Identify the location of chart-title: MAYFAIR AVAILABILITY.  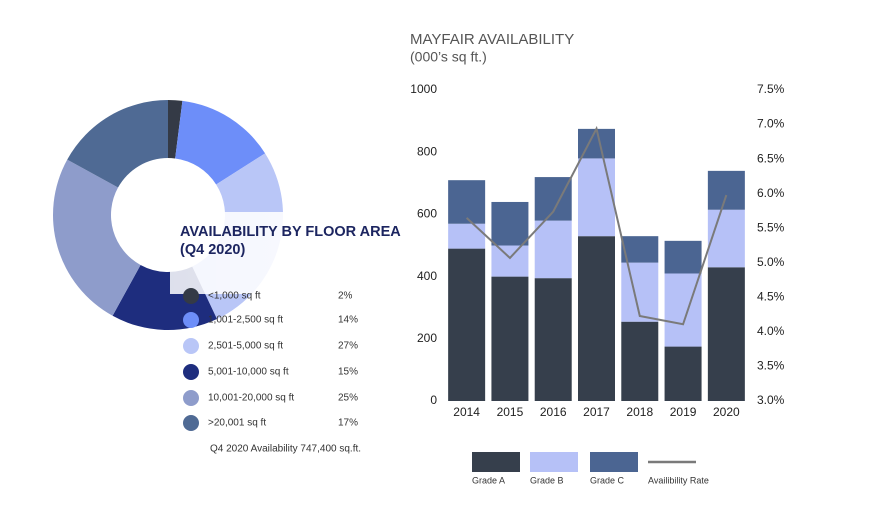
(492, 39).